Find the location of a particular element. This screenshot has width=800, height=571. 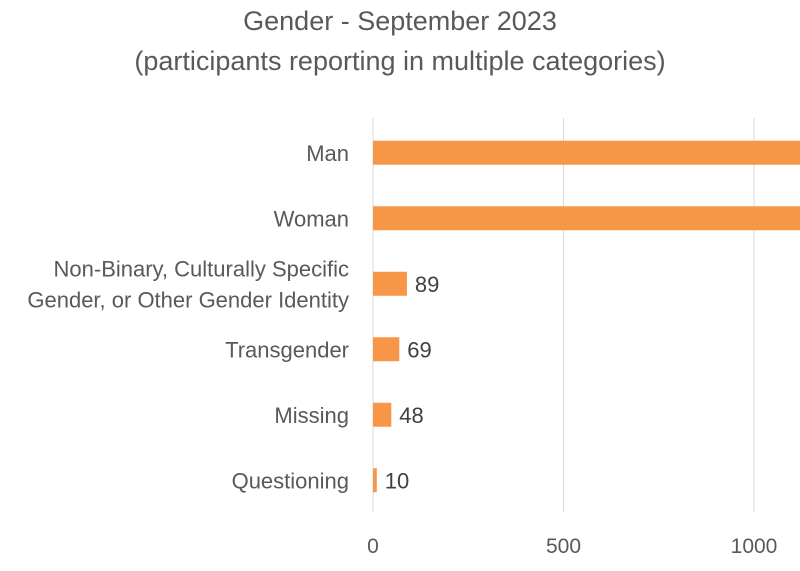

data-label: 89 is located at coordinates (427, 284).